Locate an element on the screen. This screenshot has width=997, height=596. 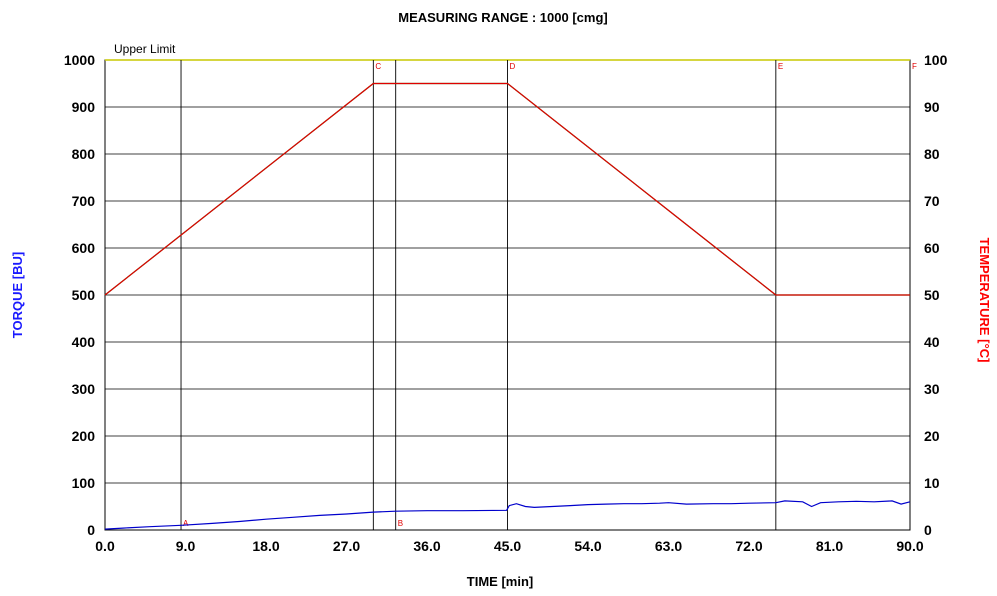
y-left-tick-label: 700 is located at coordinates (84, 201).